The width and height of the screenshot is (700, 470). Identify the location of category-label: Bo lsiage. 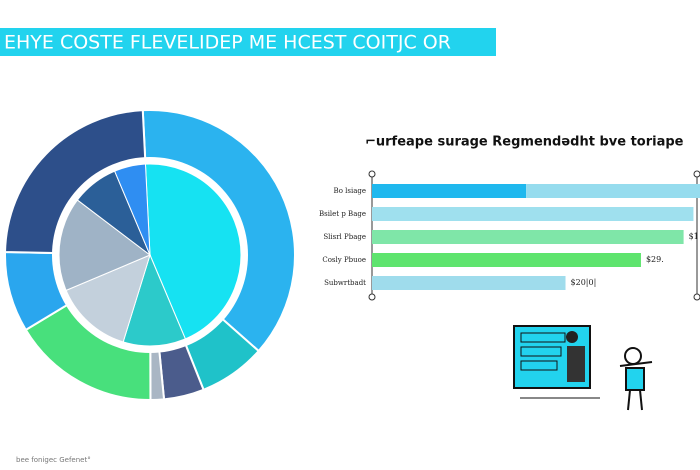
(350, 191).